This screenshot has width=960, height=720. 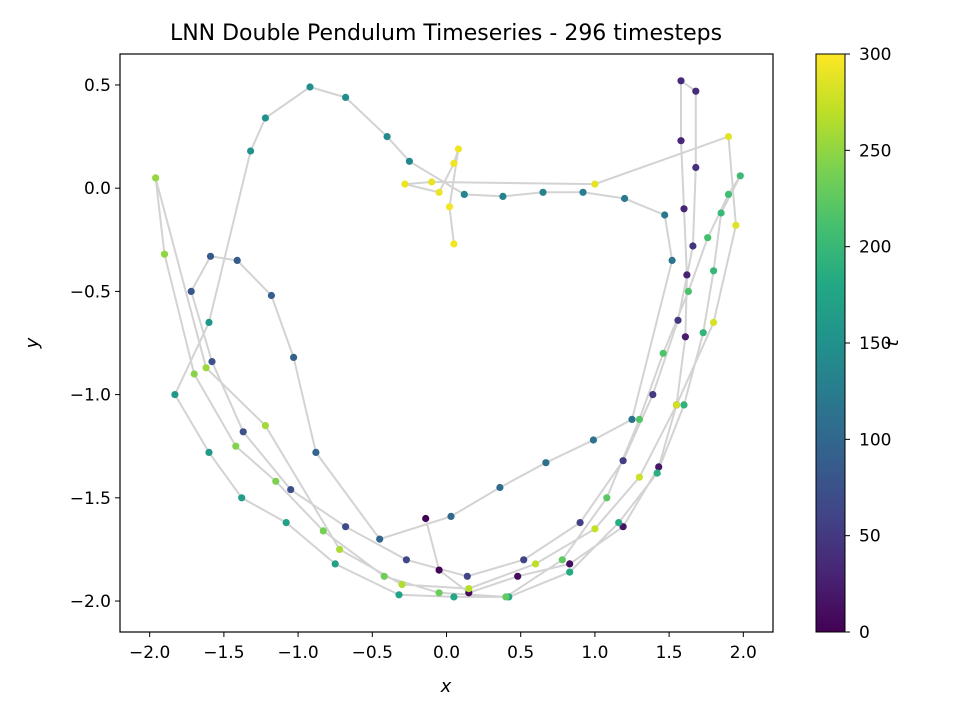 I want to click on y-tick-label: −2.0, so click(x=90, y=602).